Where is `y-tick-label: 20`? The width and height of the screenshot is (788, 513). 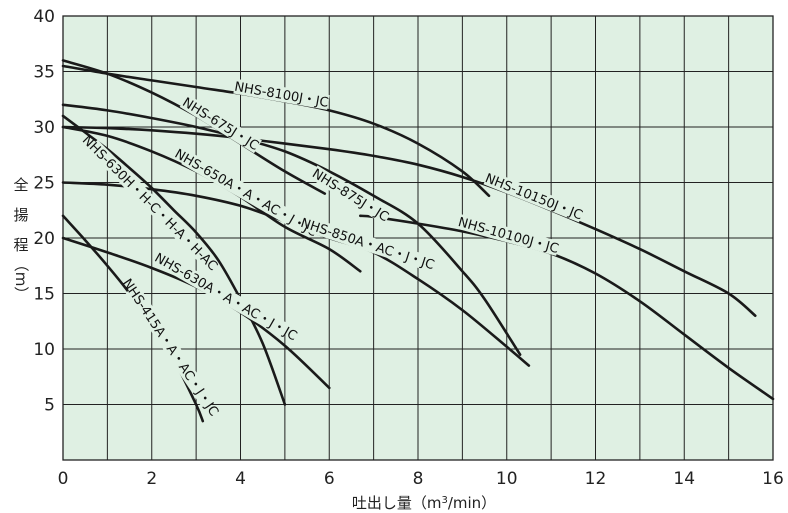 y-tick-label: 20 is located at coordinates (44, 239).